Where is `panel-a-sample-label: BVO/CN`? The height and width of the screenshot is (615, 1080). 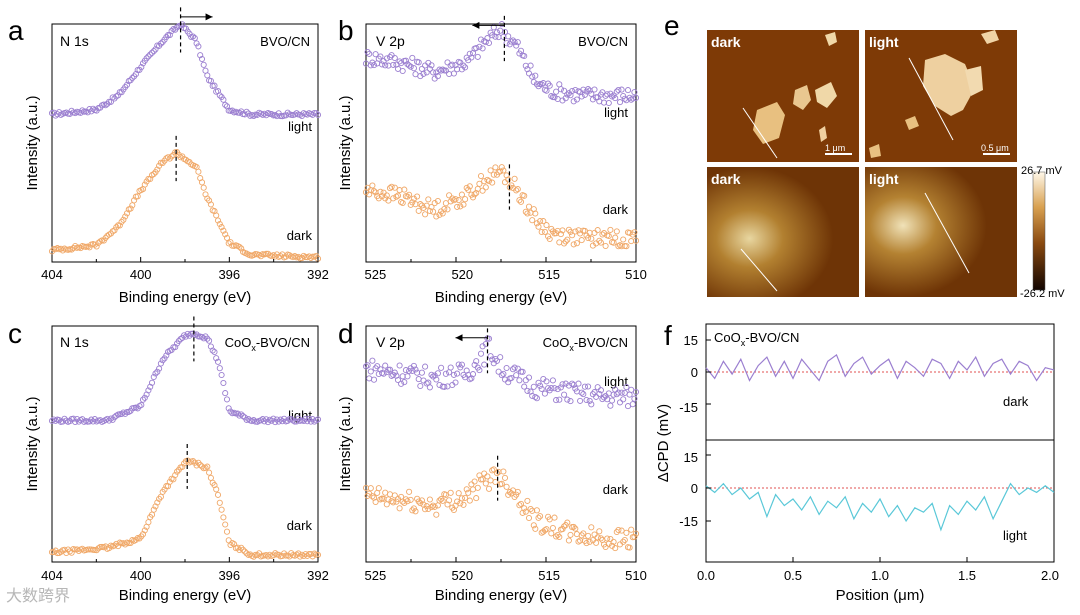 panel-a-sample-label: BVO/CN is located at coordinates (285, 41).